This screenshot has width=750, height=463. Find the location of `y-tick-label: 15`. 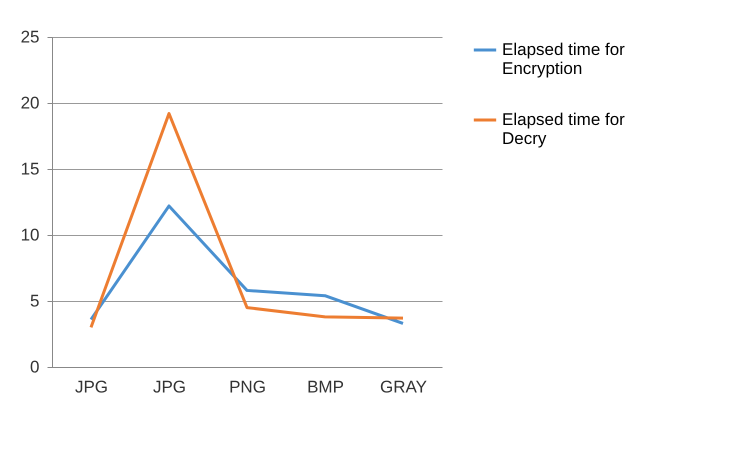

y-tick-label: 15 is located at coordinates (30, 169).